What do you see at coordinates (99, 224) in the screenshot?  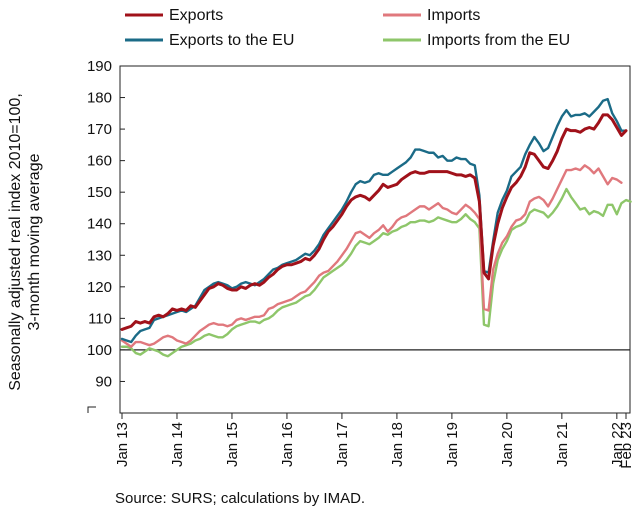 I see `y-tick-label: 140` at bounding box center [99, 224].